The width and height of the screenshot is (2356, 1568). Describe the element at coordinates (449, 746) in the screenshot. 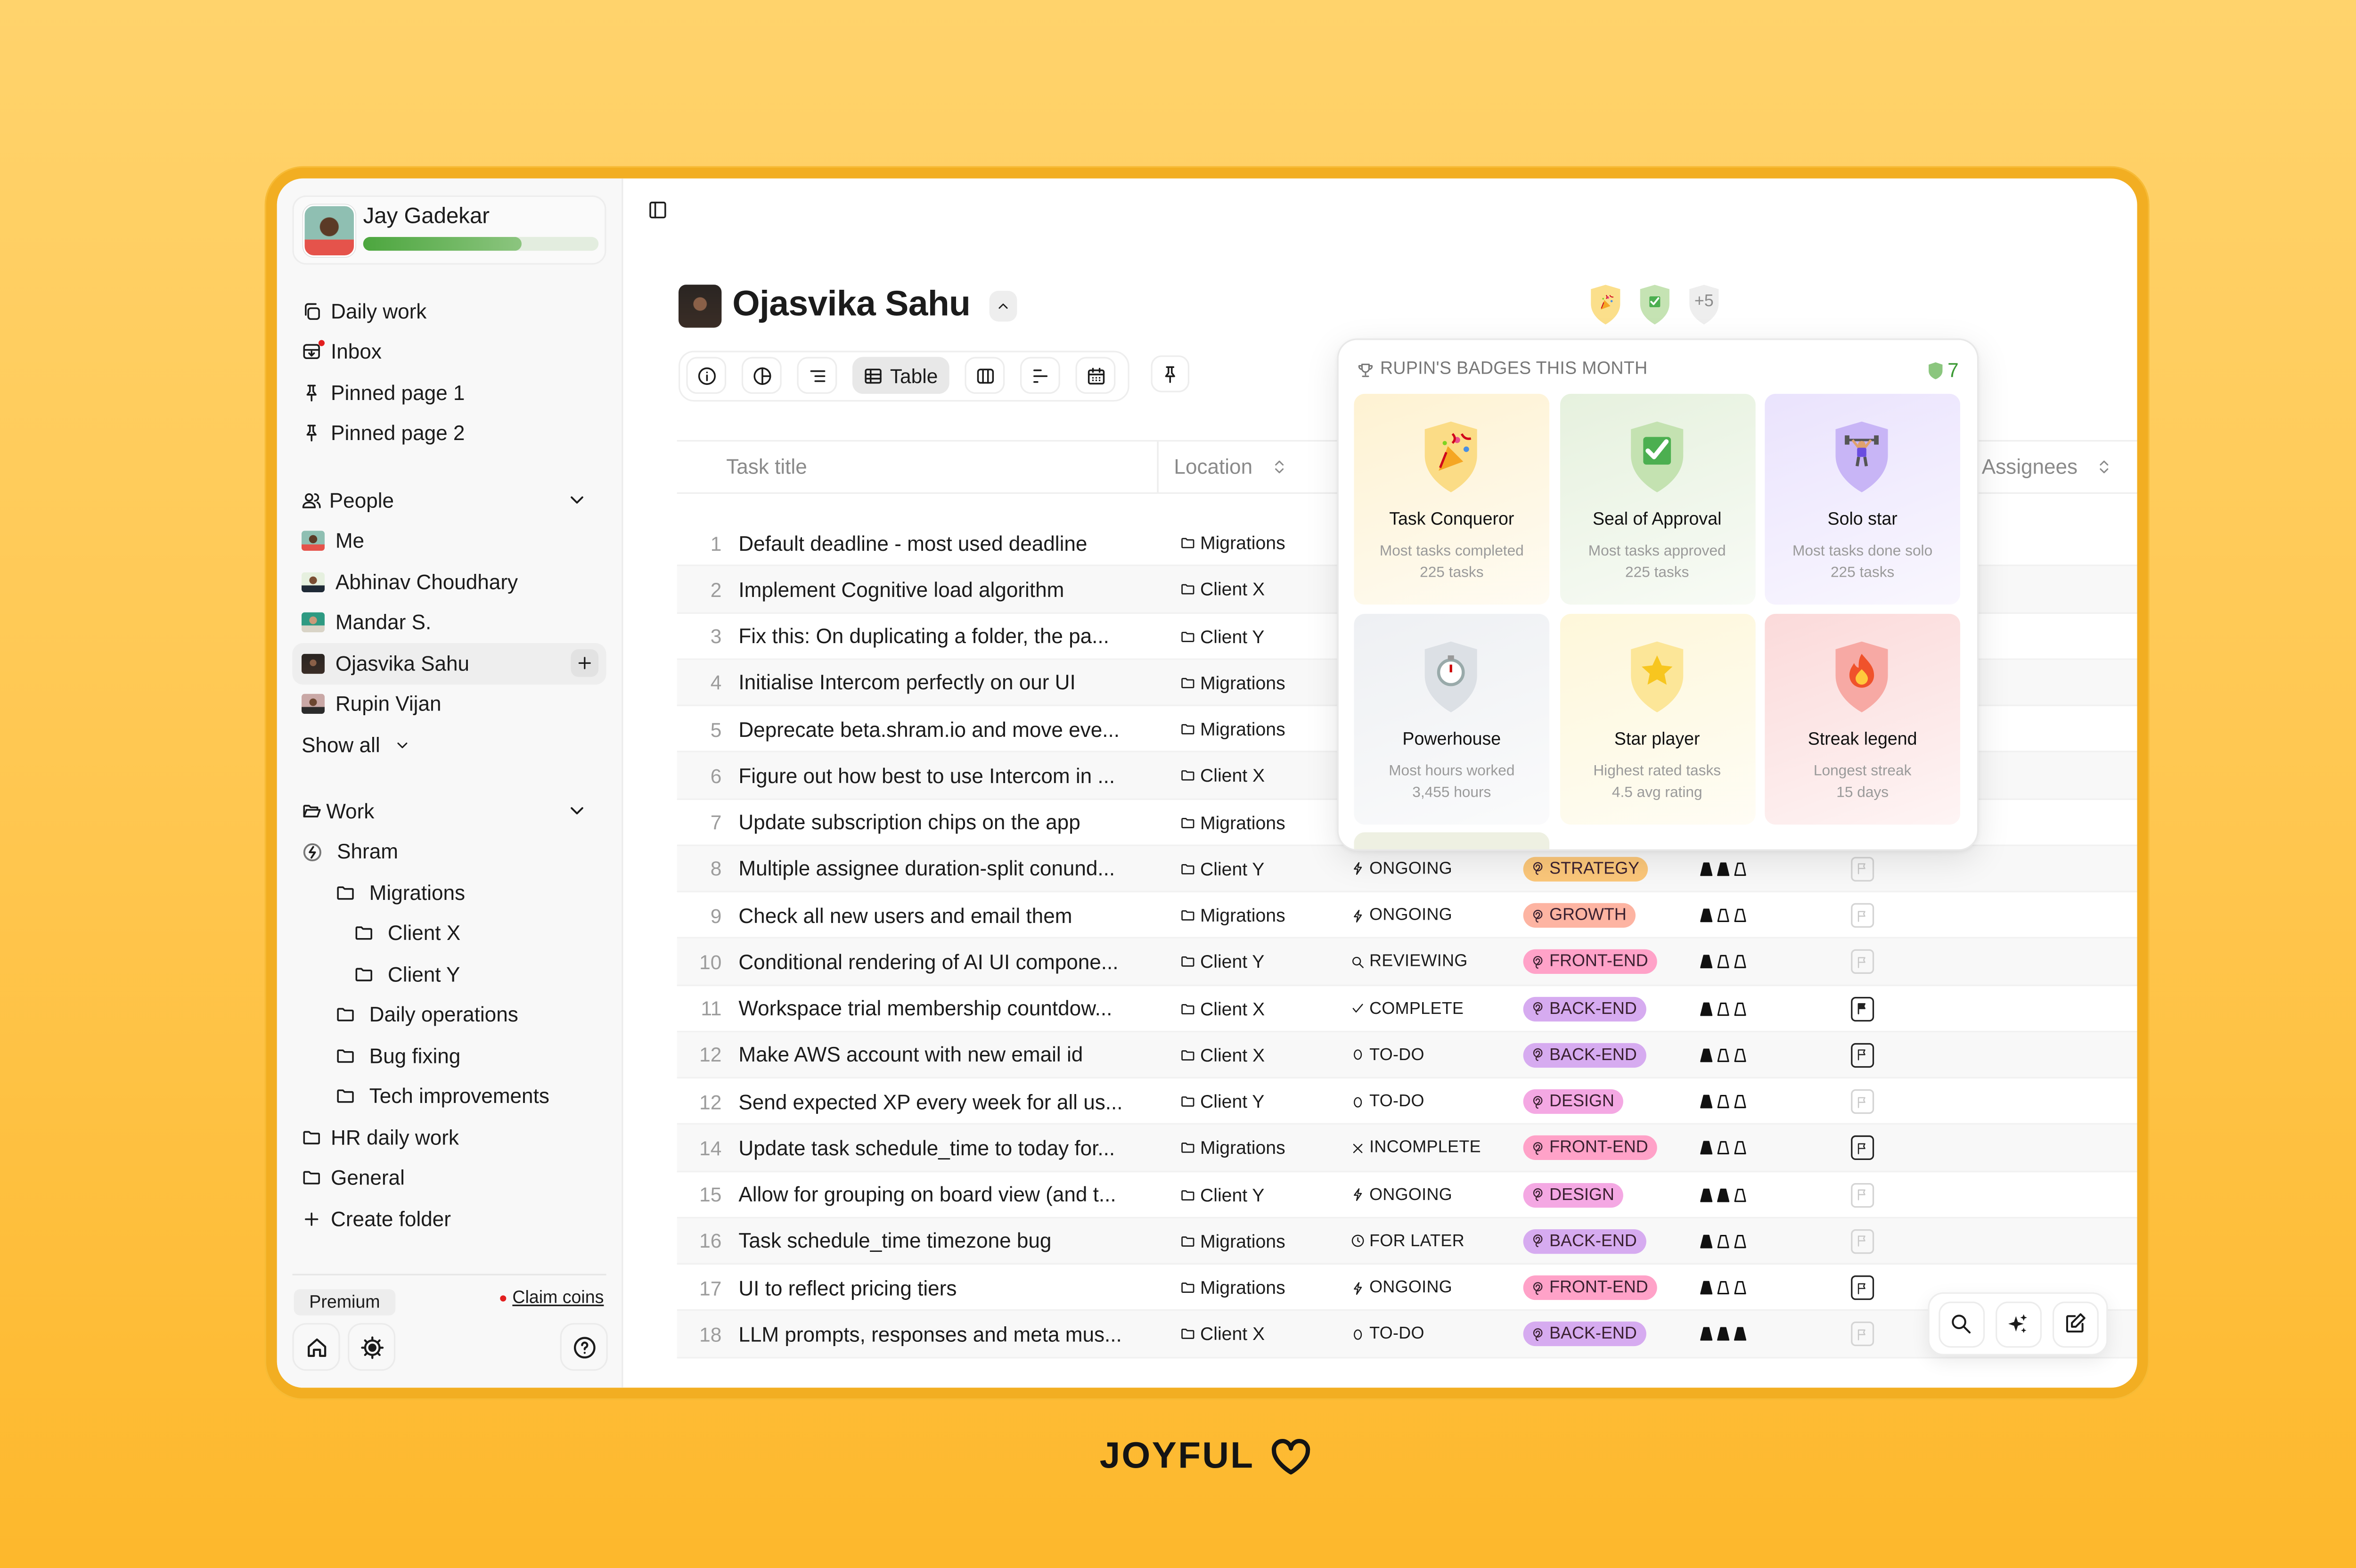

I see `show-all-button: Show all` at that location.